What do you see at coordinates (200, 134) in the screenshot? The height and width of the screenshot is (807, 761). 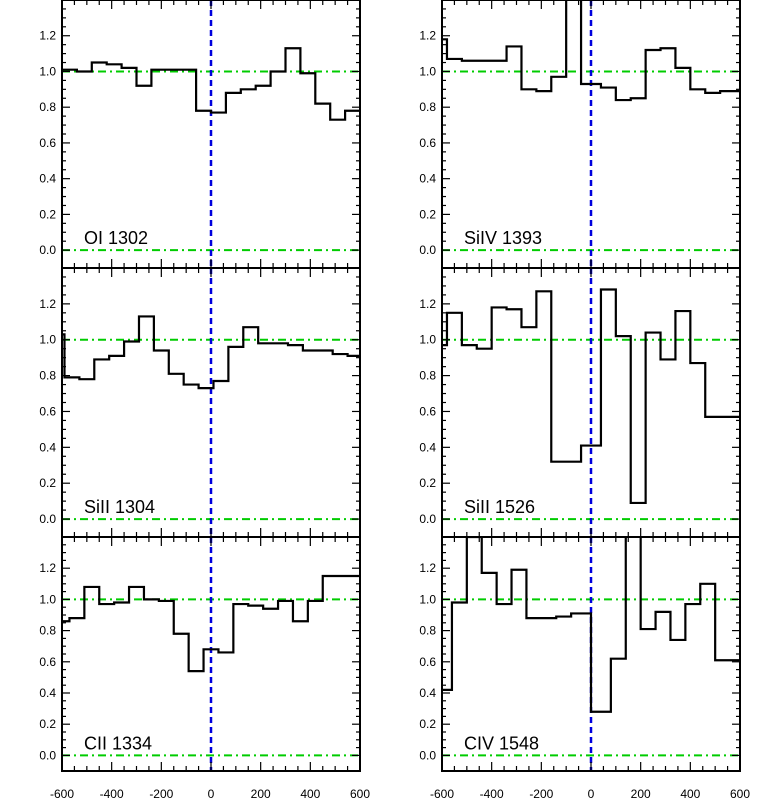 I see `panel-0: 0.0 0.2 0.4 0.6 0.8 1.0 1.2 OI 1302` at bounding box center [200, 134].